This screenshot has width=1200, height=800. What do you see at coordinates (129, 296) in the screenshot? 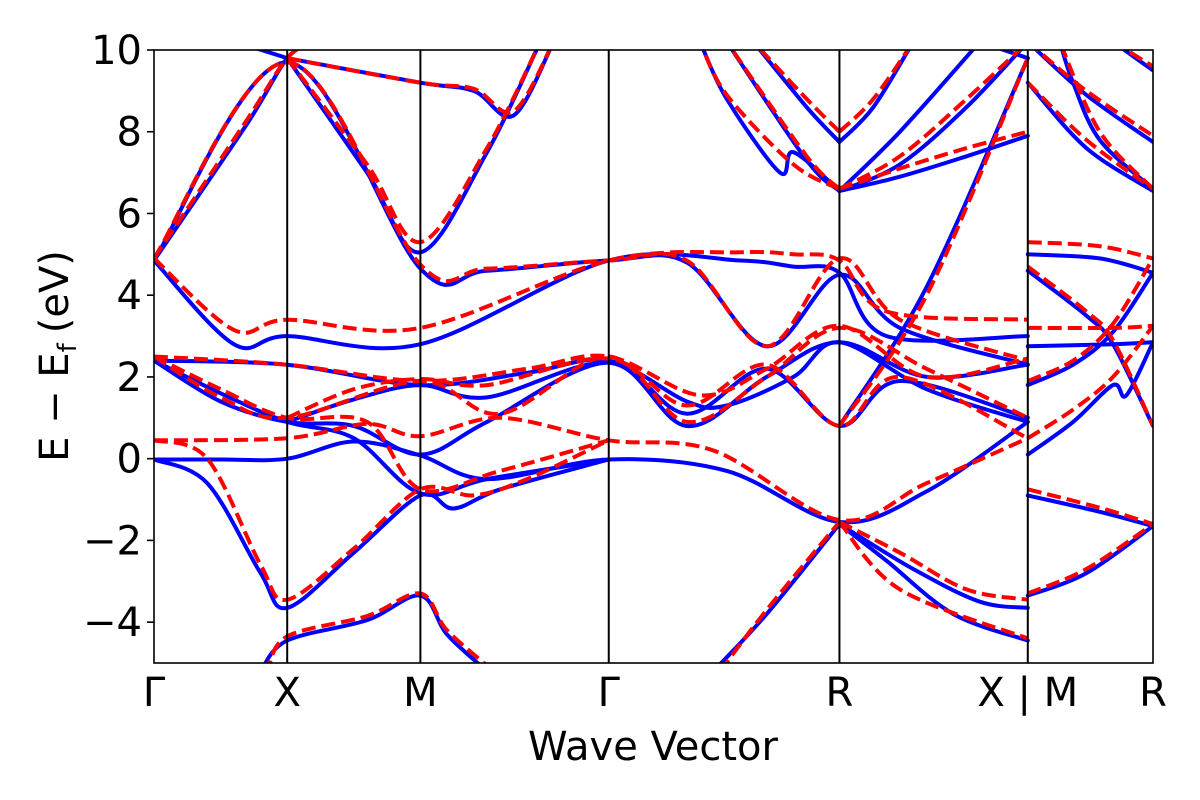
I see `y-tick-label-4: 4` at bounding box center [129, 296].